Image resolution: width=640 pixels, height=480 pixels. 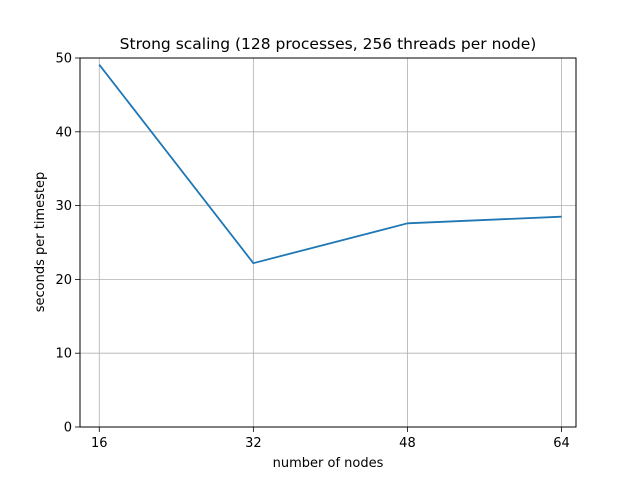 What do you see at coordinates (561, 443) in the screenshot?
I see `x-tick-label-64: 64` at bounding box center [561, 443].